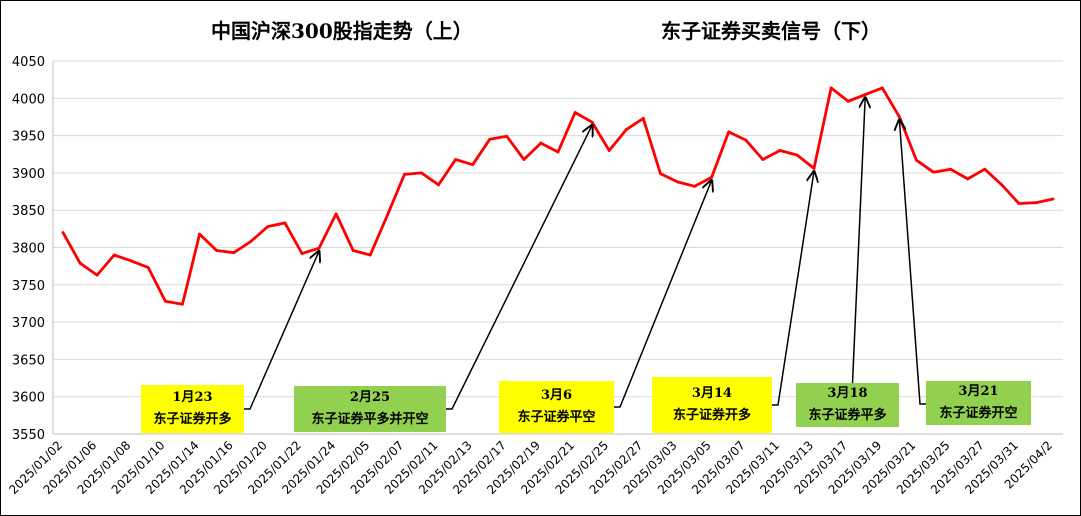 The width and height of the screenshot is (1081, 516). What do you see at coordinates (28, 398) in the screenshot?
I see `y-tick-label: 3600` at bounding box center [28, 398].